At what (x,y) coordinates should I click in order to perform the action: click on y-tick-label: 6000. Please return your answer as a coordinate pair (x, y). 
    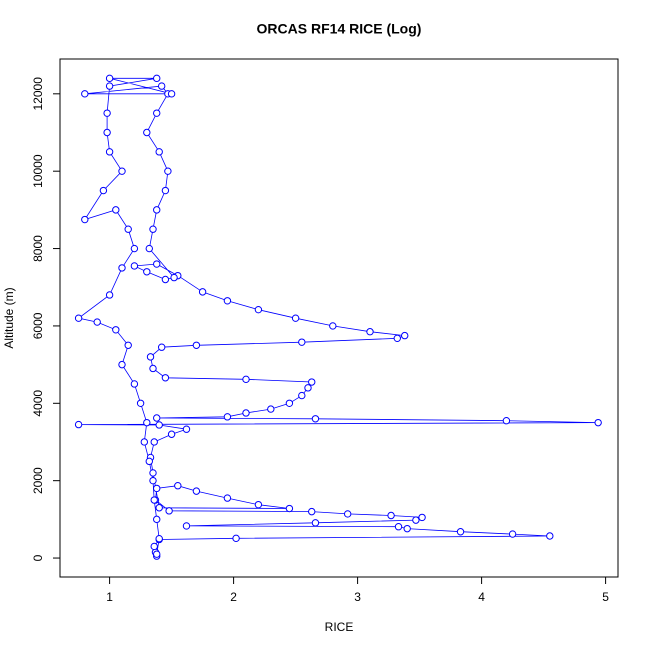
    Looking at the image, I should click on (38, 325).